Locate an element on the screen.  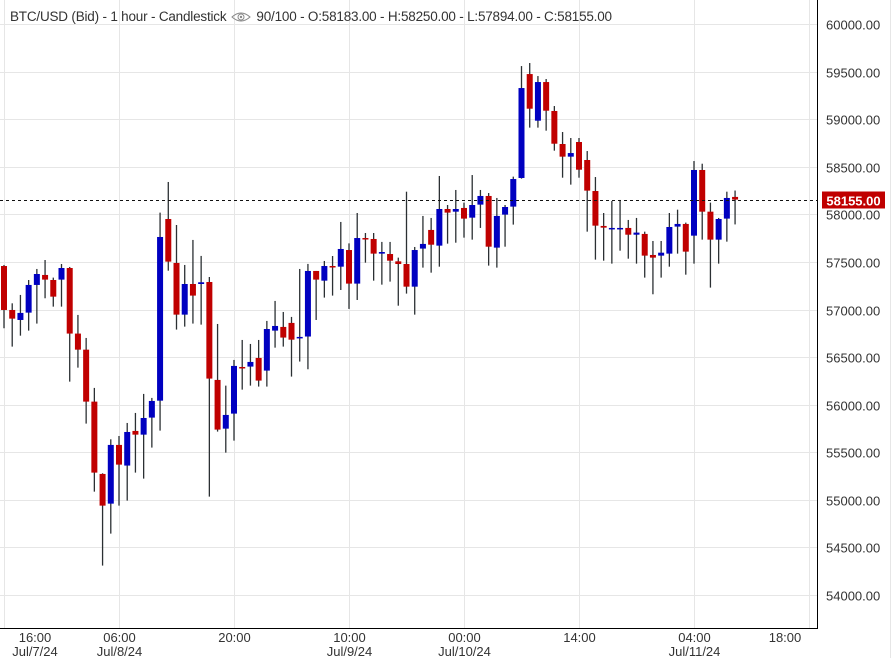
last-price-label: 58155.00 is located at coordinates (853, 201).